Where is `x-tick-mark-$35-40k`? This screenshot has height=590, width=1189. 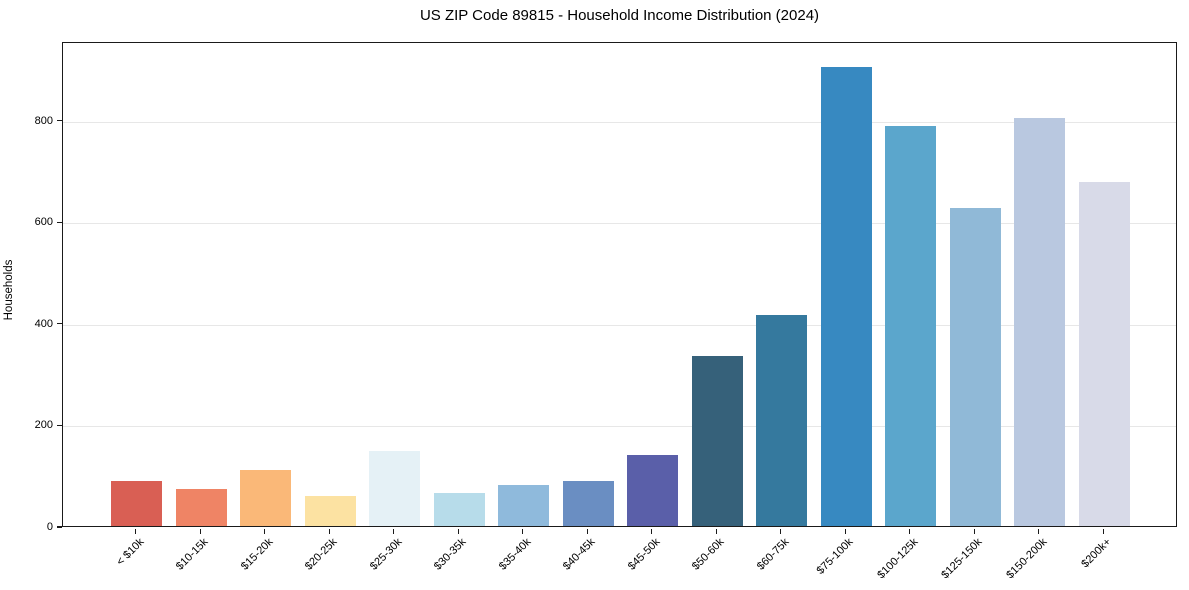
x-tick-mark-$35-40k is located at coordinates (523, 531).